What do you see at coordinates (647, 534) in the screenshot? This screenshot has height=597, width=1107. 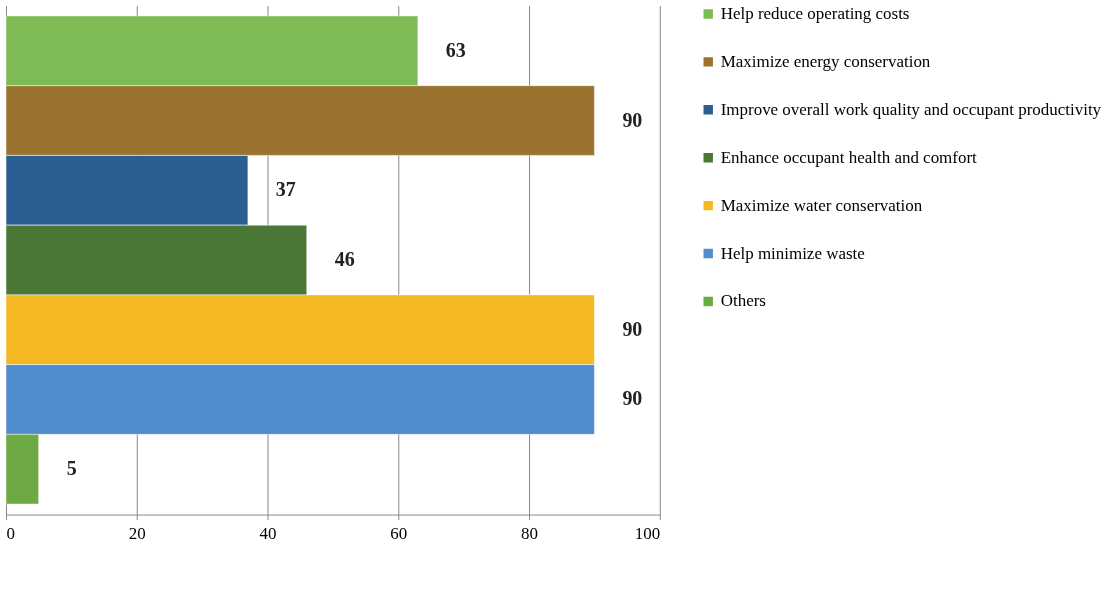 I see `x-tick-label: 100` at bounding box center [647, 534].